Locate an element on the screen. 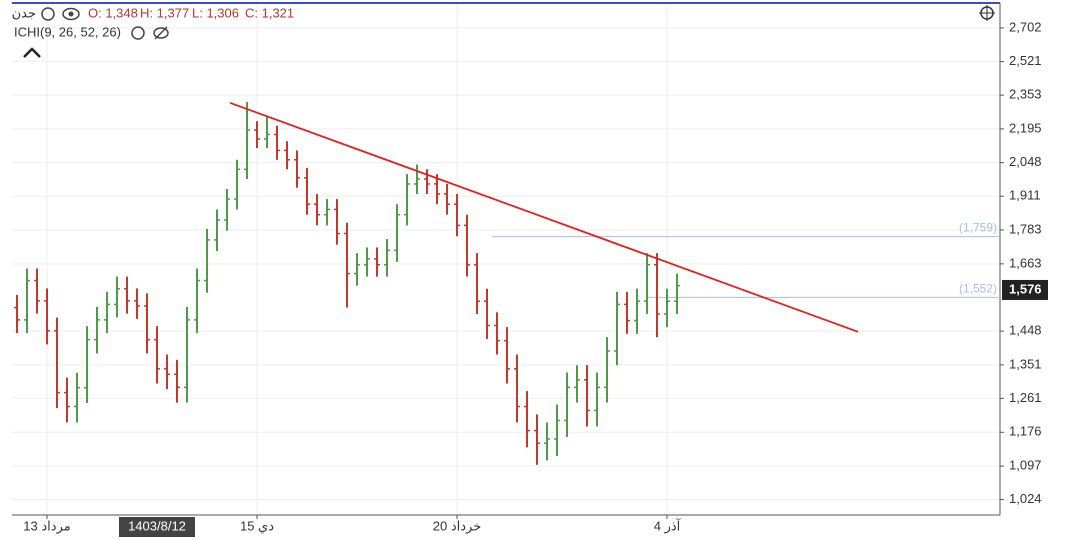 This screenshot has height=540, width=1076. crosshair-icon is located at coordinates (987, 13).